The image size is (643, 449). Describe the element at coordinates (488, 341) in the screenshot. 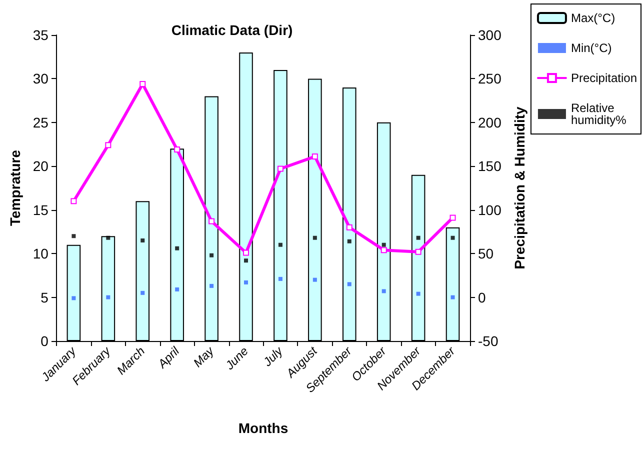

I see `y2-tick-label: -50` at that location.